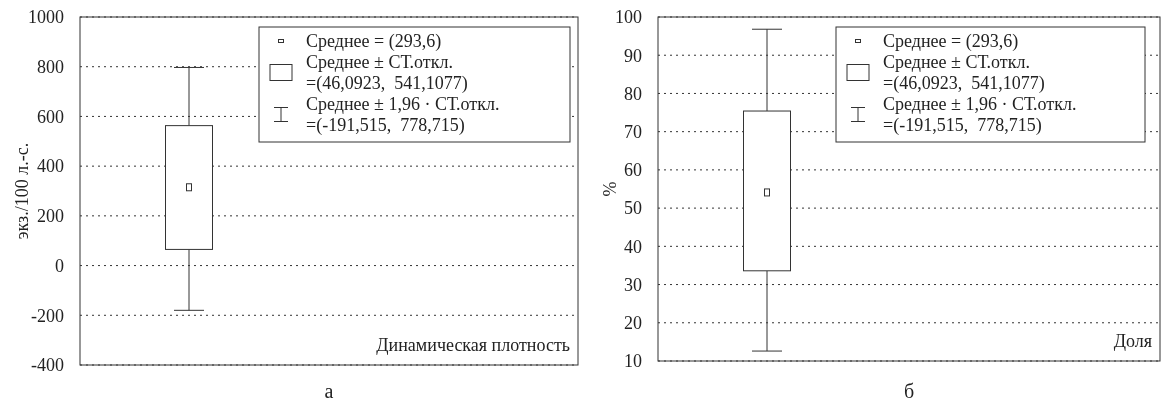 The height and width of the screenshot is (405, 1166). What do you see at coordinates (47, 365) in the screenshot?
I see `y-tick-label: -400` at bounding box center [47, 365].